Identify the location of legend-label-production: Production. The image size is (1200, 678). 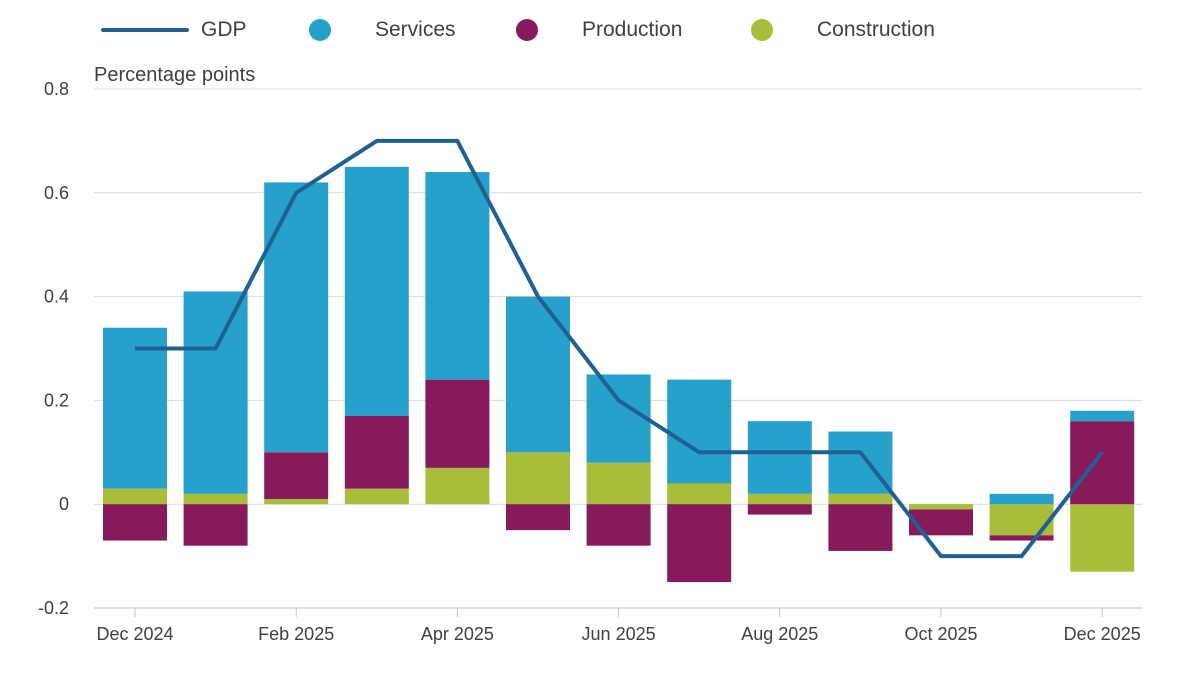
(632, 29).